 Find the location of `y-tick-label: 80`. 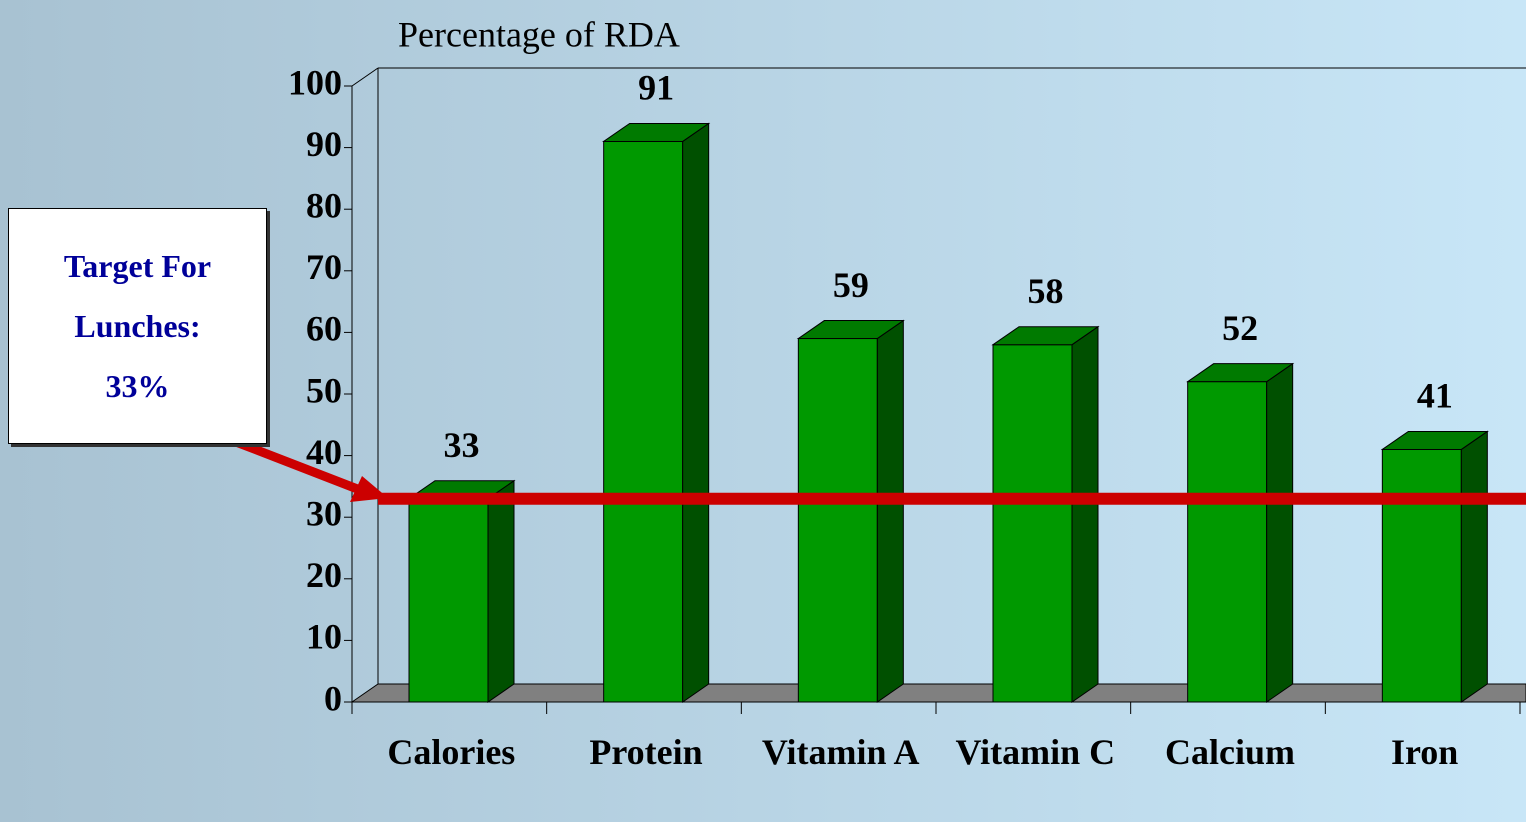

y-tick-label: 80 is located at coordinates (324, 205).